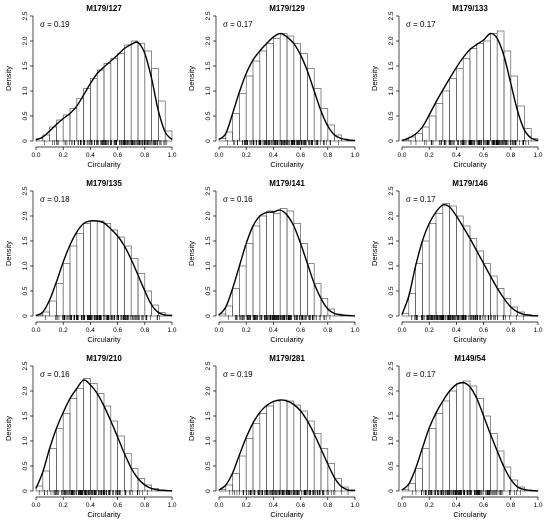  What do you see at coordinates (208, 290) in the screenshot?
I see `y-tick-label: 0.5` at bounding box center [208, 290].